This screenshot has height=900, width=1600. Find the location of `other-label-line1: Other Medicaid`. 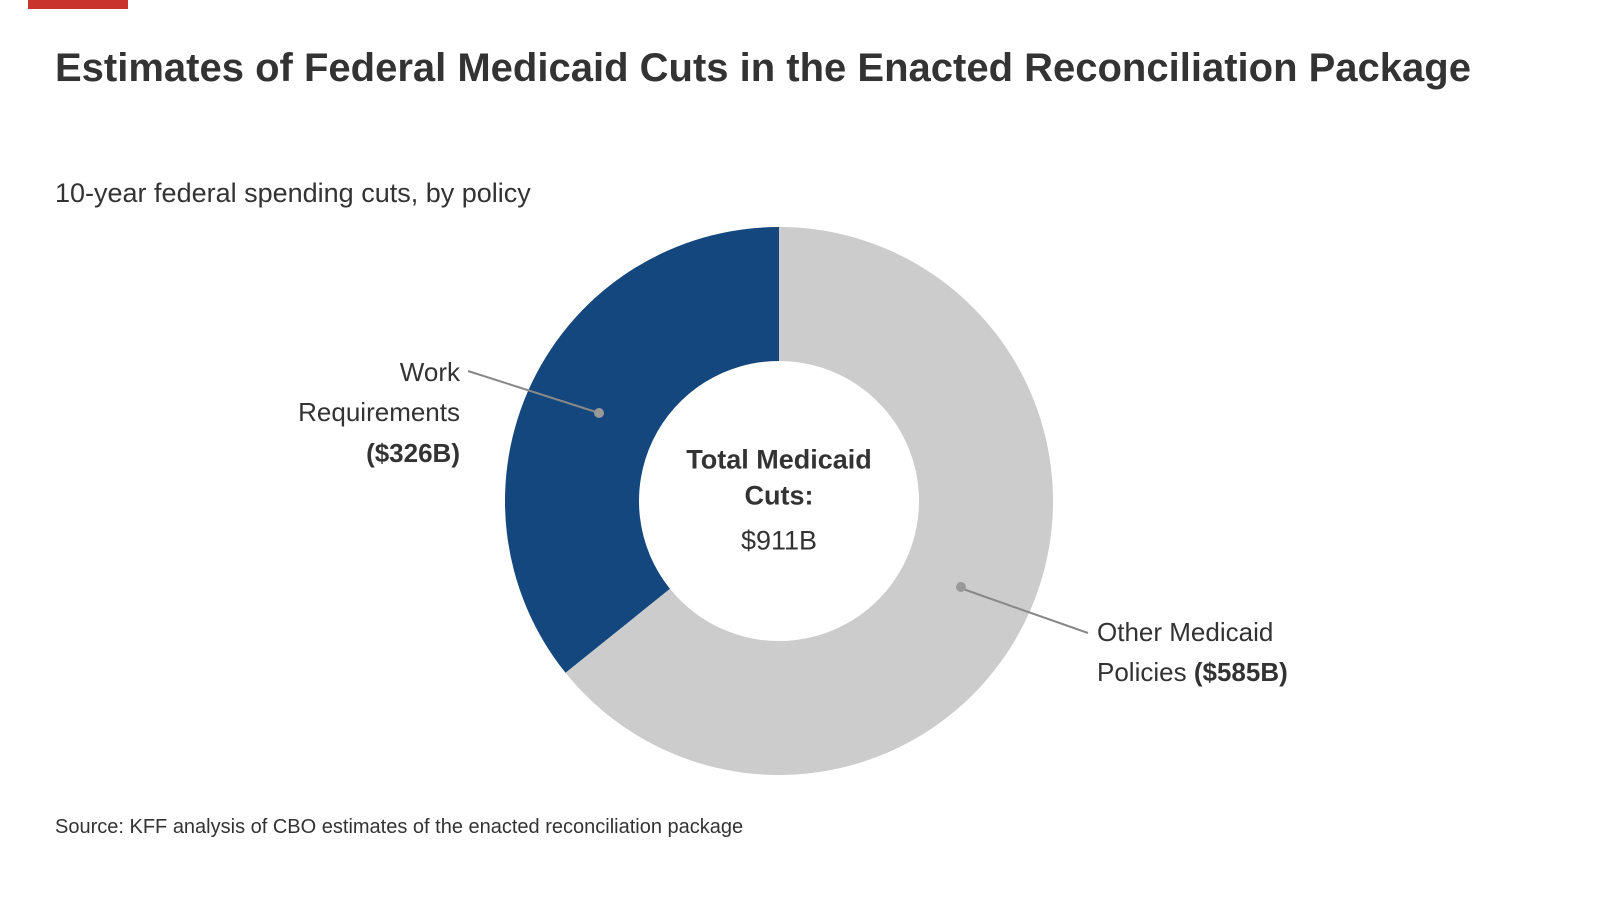

other-label-line1: Other Medicaid is located at coordinates (1185, 632).